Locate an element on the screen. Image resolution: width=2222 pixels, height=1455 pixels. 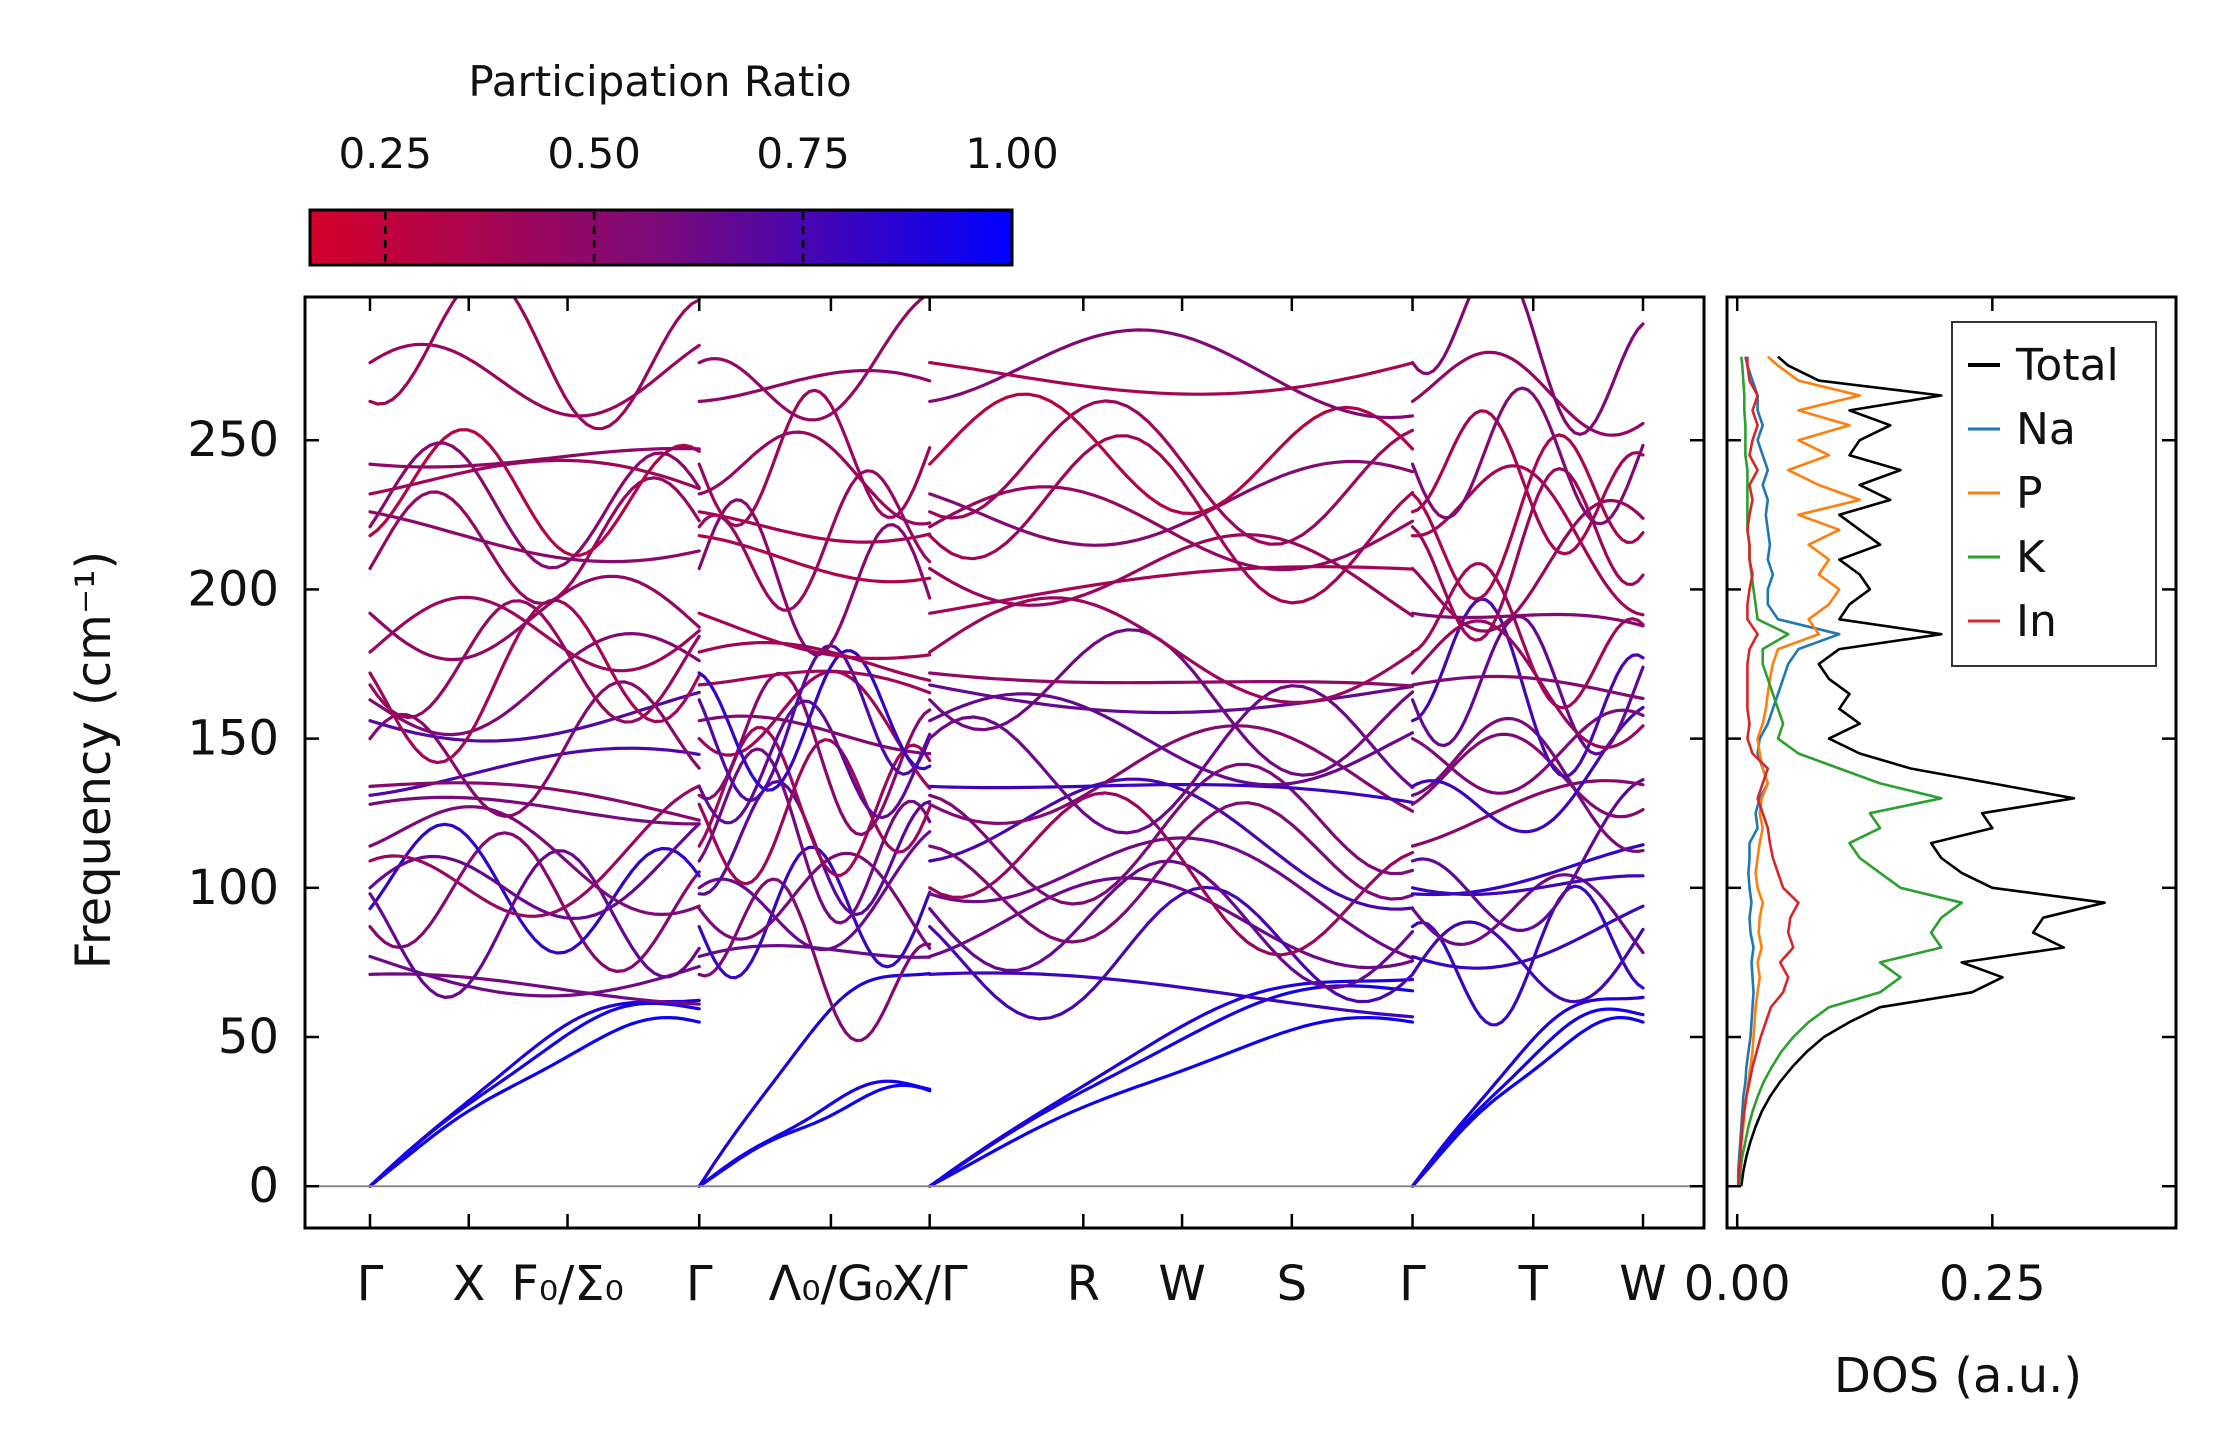
dos-legend: Total Na PK In is located at coordinates (2054, 494).